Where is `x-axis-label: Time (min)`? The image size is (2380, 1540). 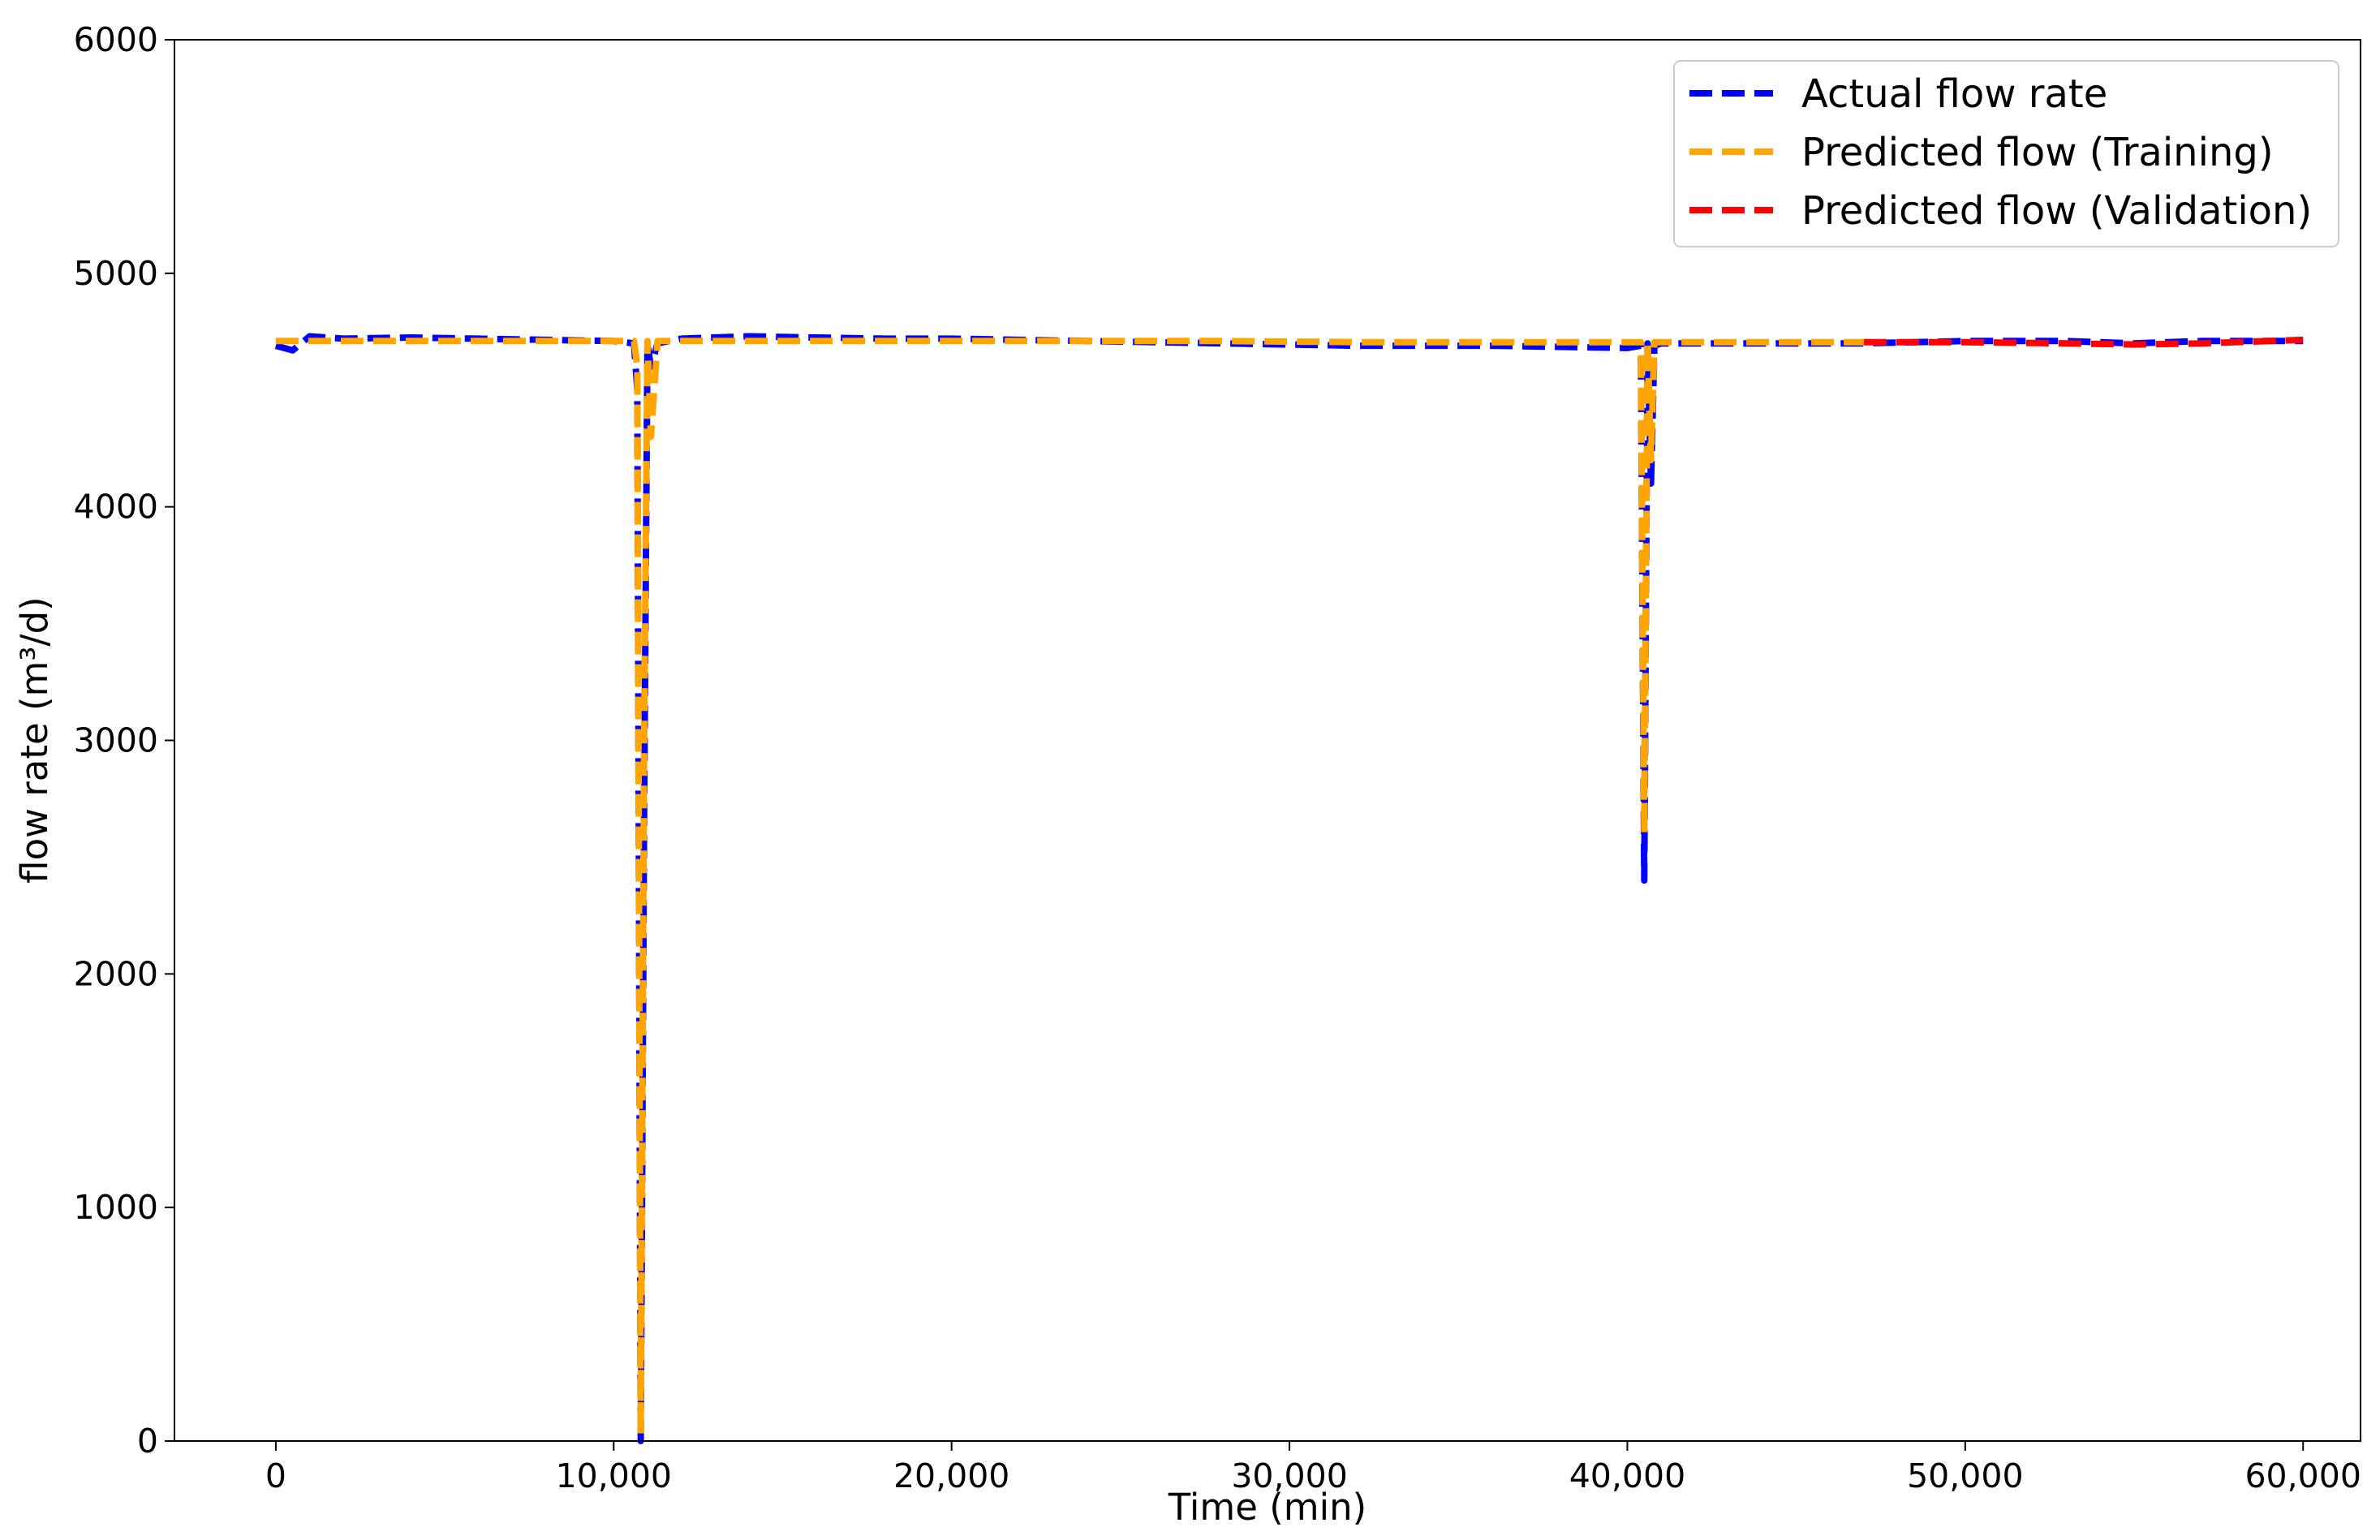
x-axis-label: Time (min) is located at coordinates (1267, 1507).